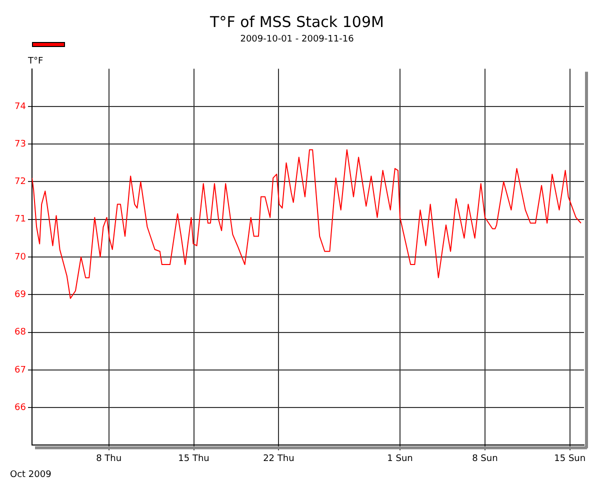  Describe the element at coordinates (485, 459) in the screenshot. I see `x-tick-label: 8 Sun` at that location.